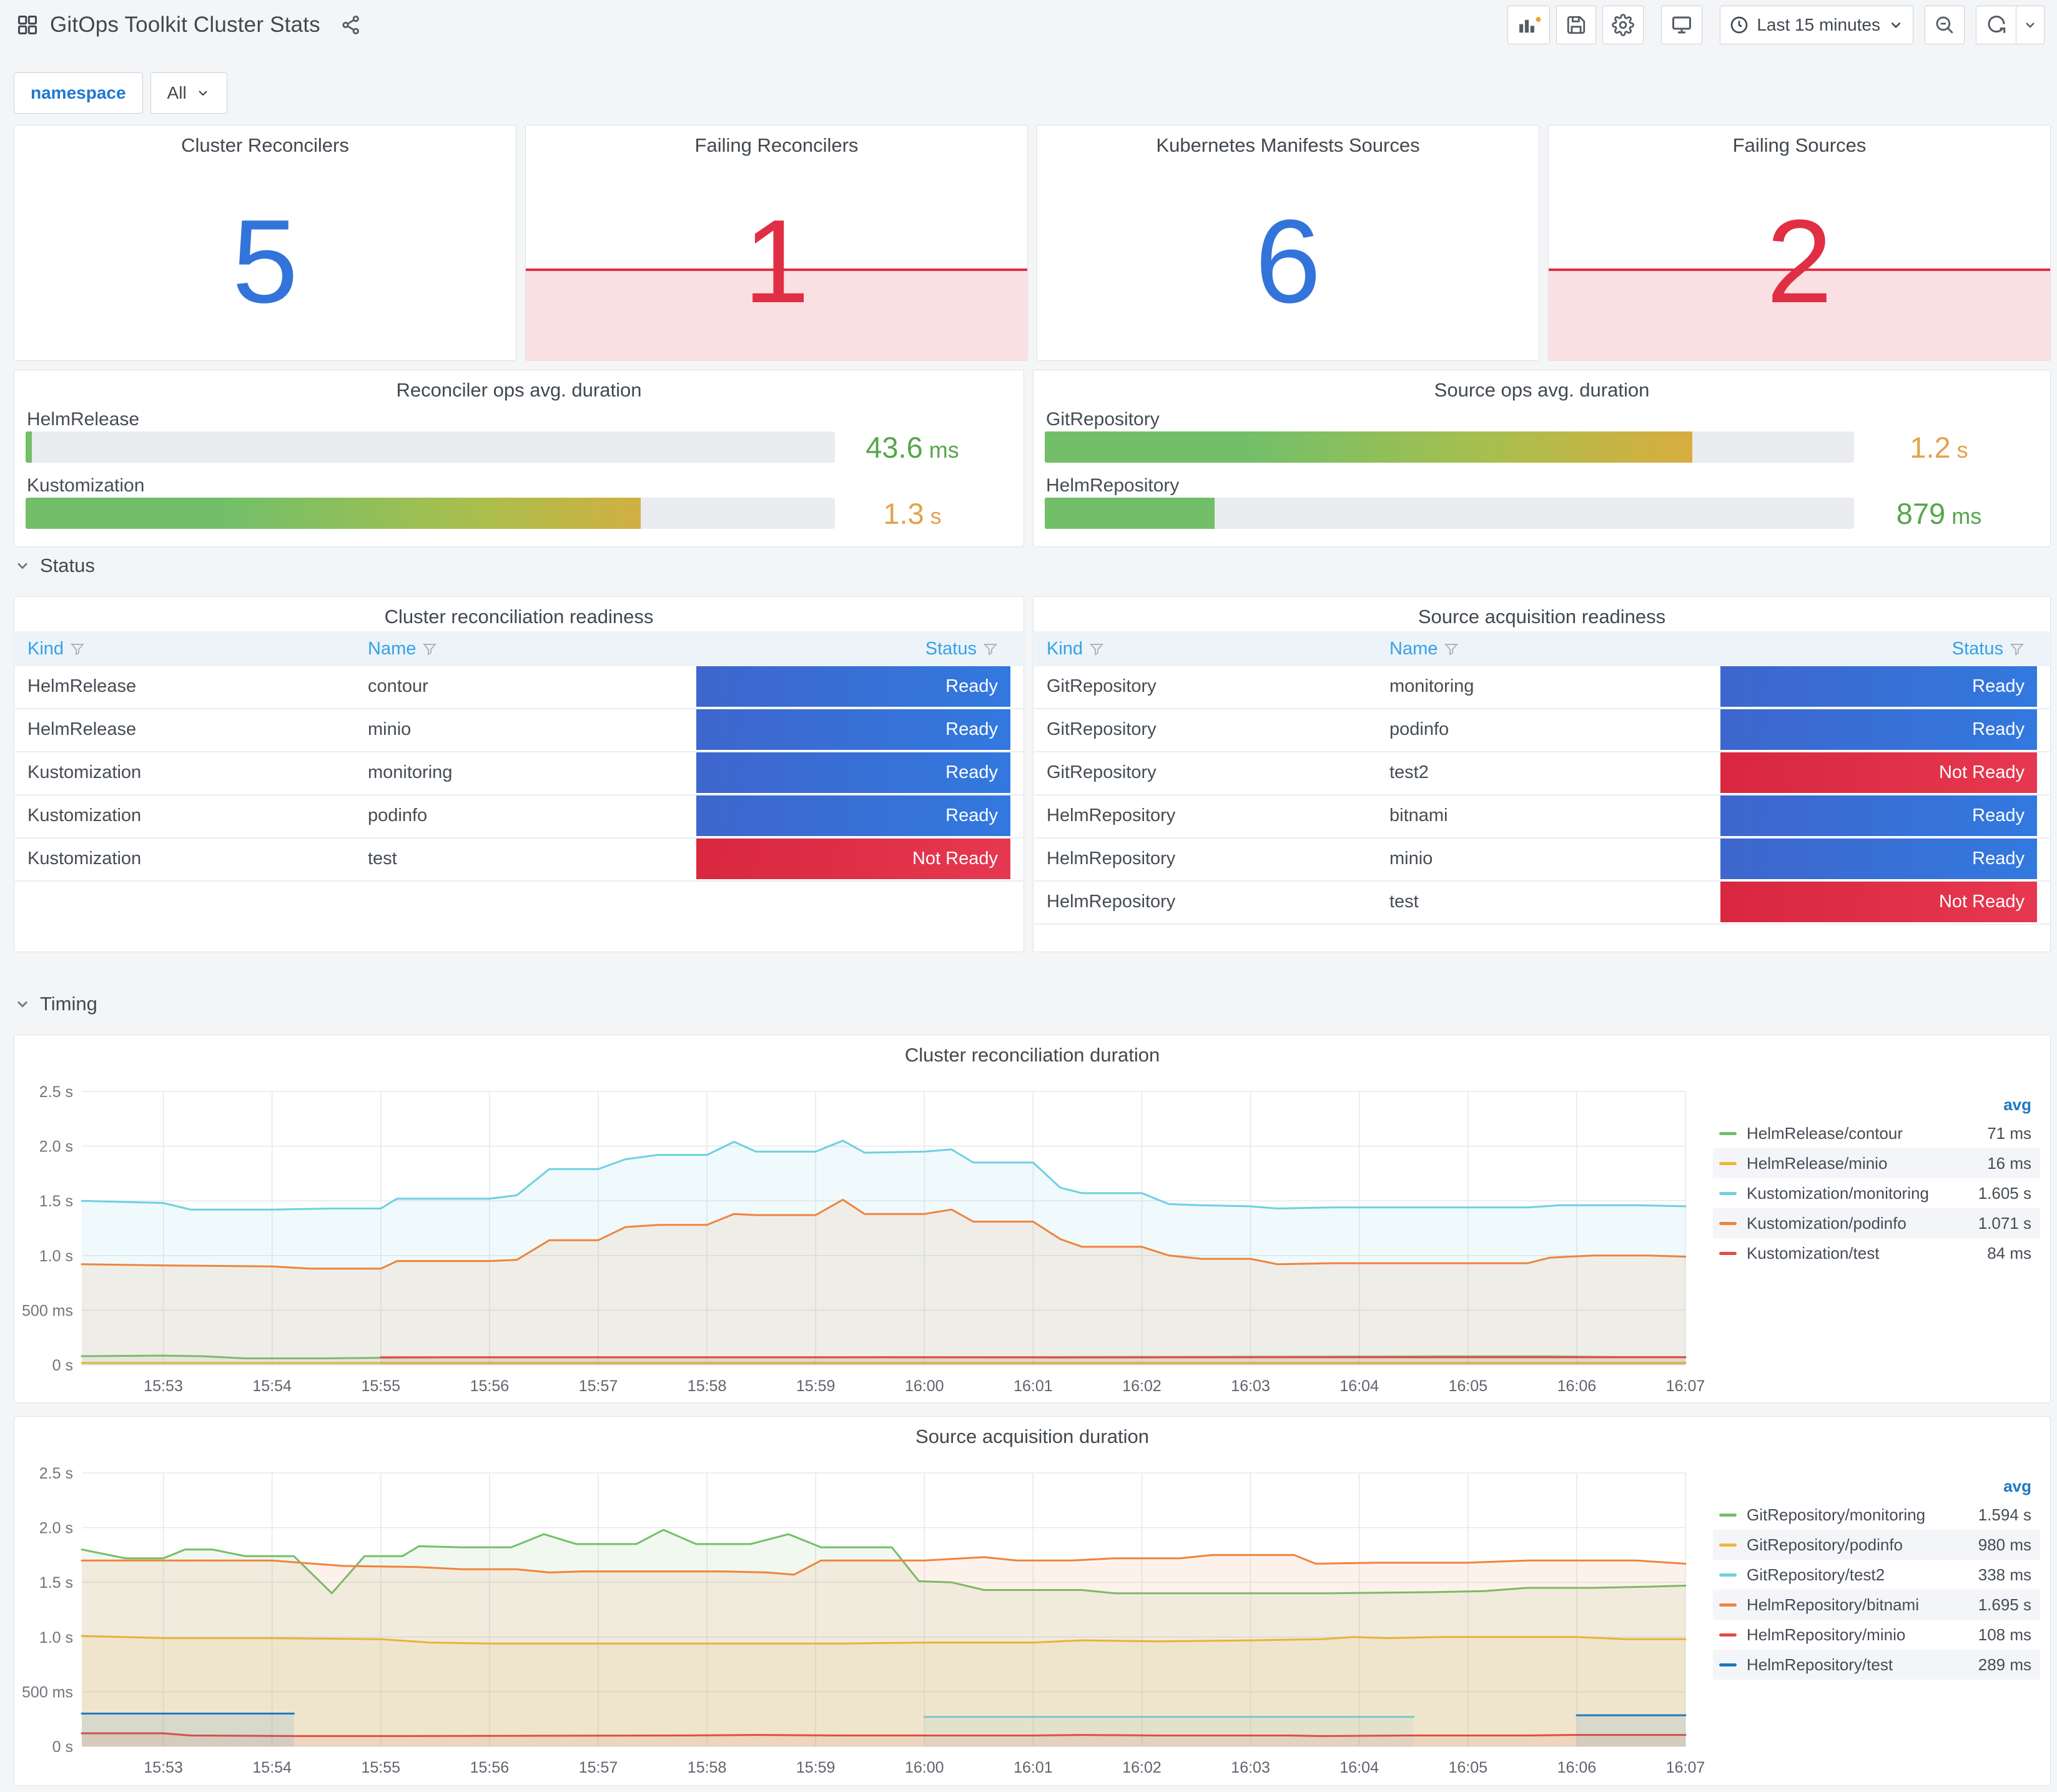 This screenshot has width=2057, height=1792. I want to click on x-axis-tick-label: 15:59, so click(816, 1767).